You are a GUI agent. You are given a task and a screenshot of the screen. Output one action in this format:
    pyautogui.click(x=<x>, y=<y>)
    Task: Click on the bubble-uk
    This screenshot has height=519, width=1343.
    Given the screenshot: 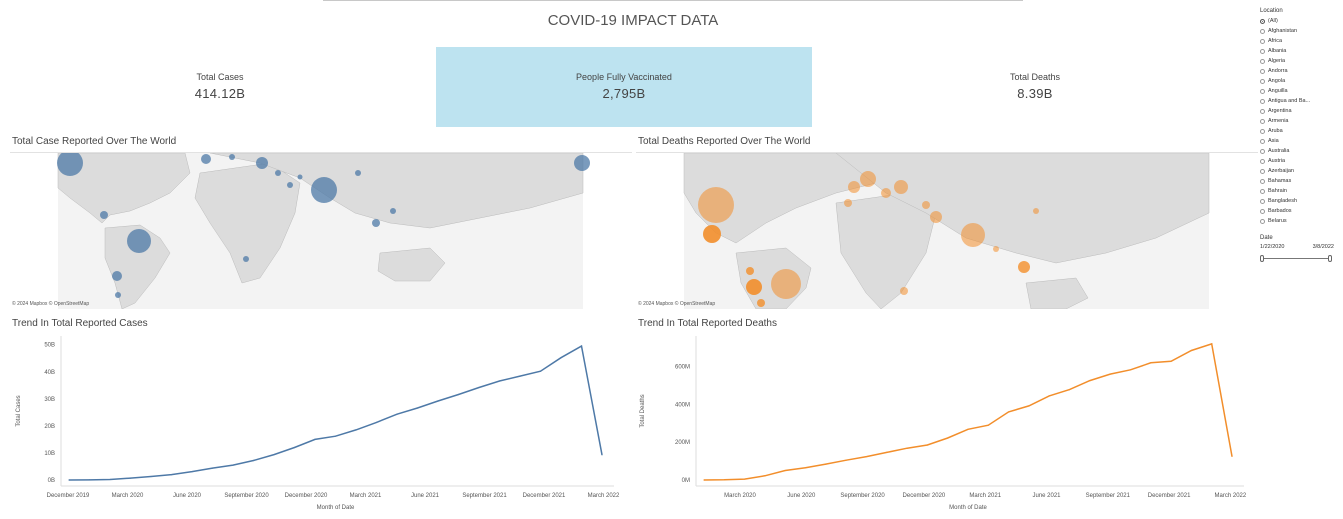 What is the action you would take?
    pyautogui.click(x=206, y=159)
    